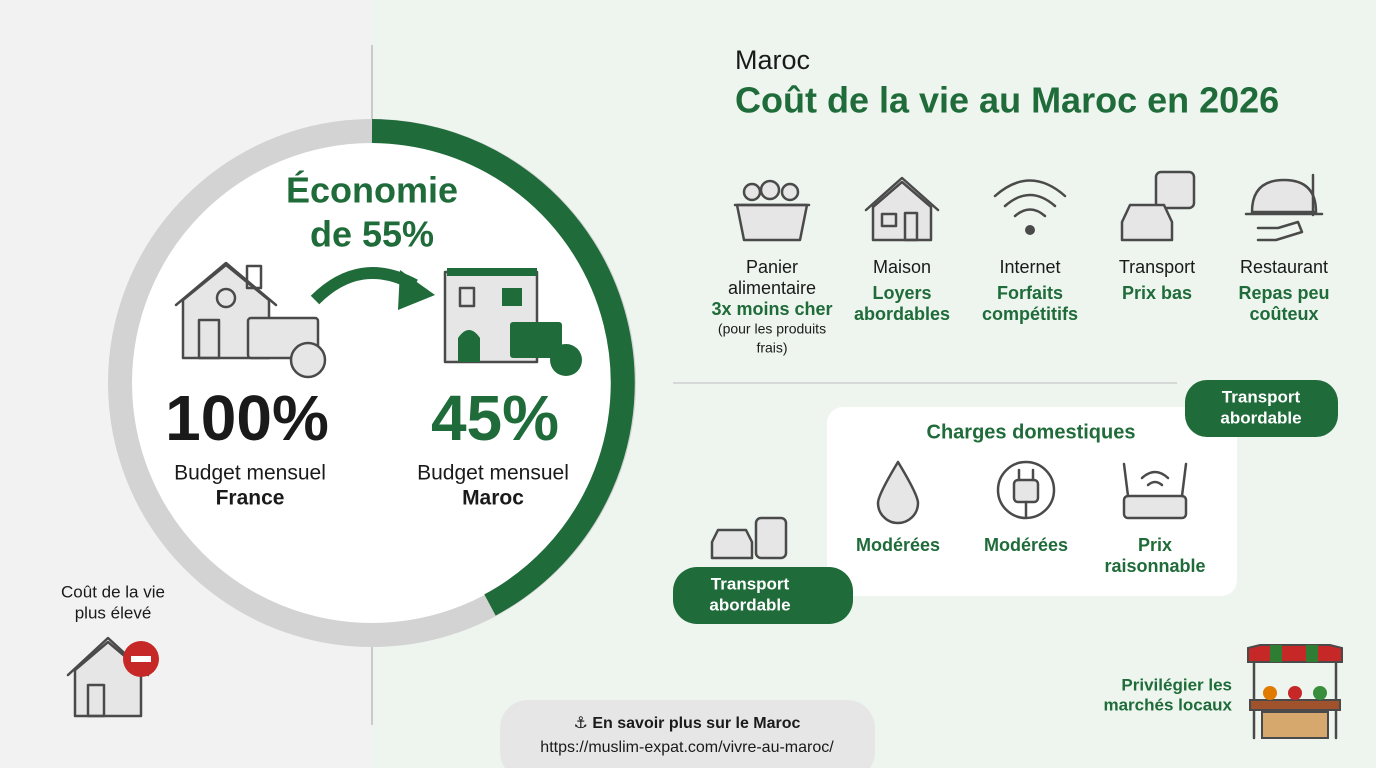 The height and width of the screenshot is (768, 1376). What do you see at coordinates (112, 677) in the screenshot?
I see `warning-icon` at bounding box center [112, 677].